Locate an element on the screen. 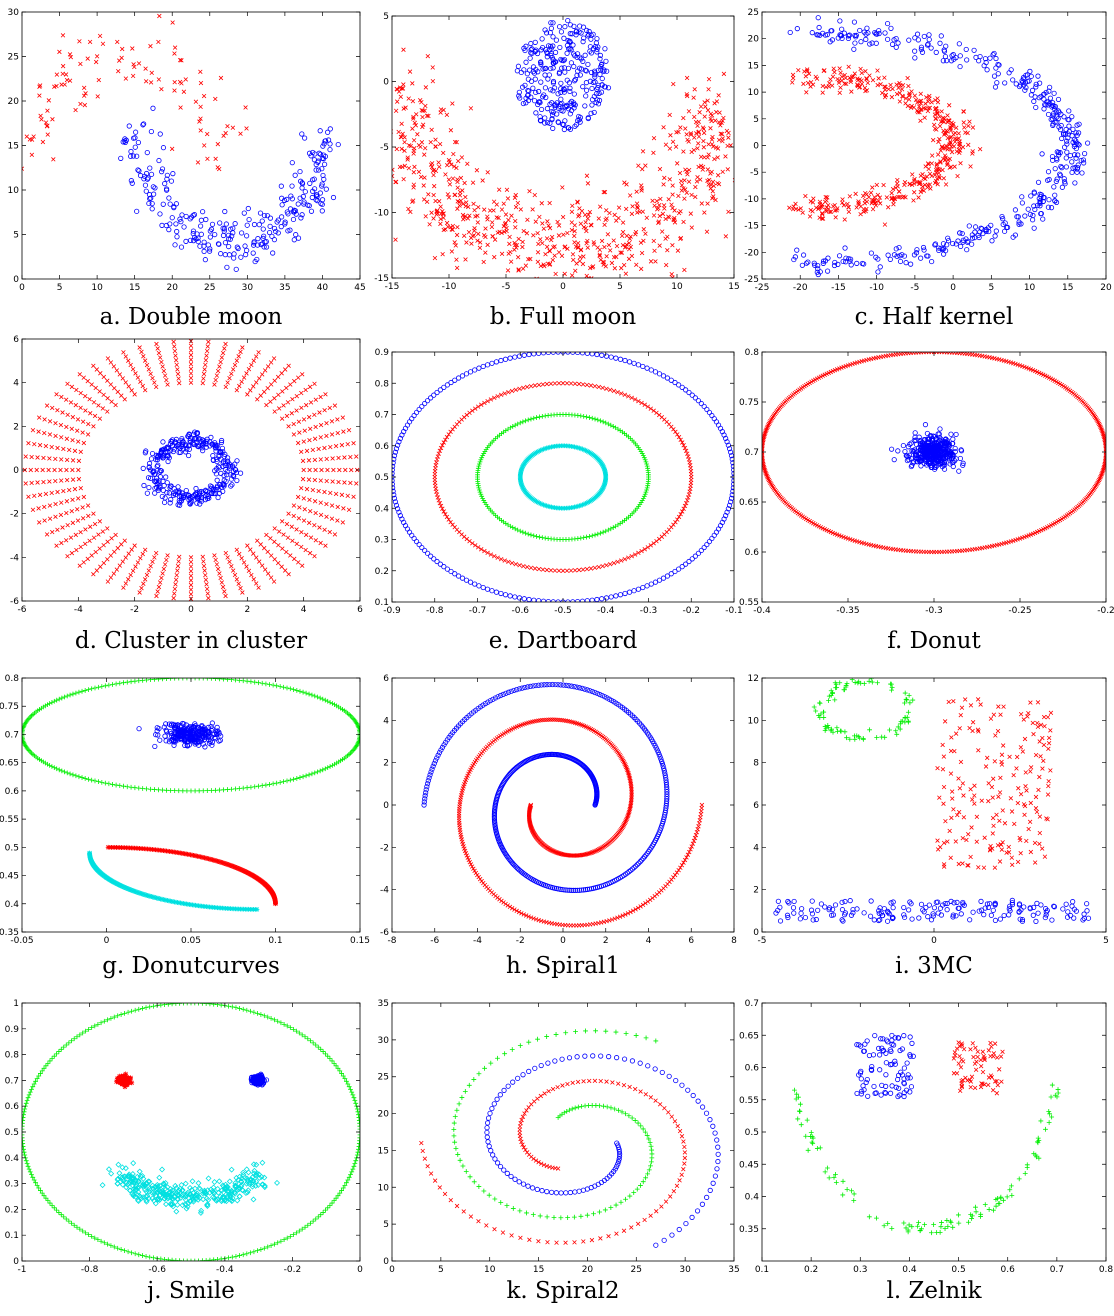  y-tick-label: -4 is located at coordinates (14, 558).